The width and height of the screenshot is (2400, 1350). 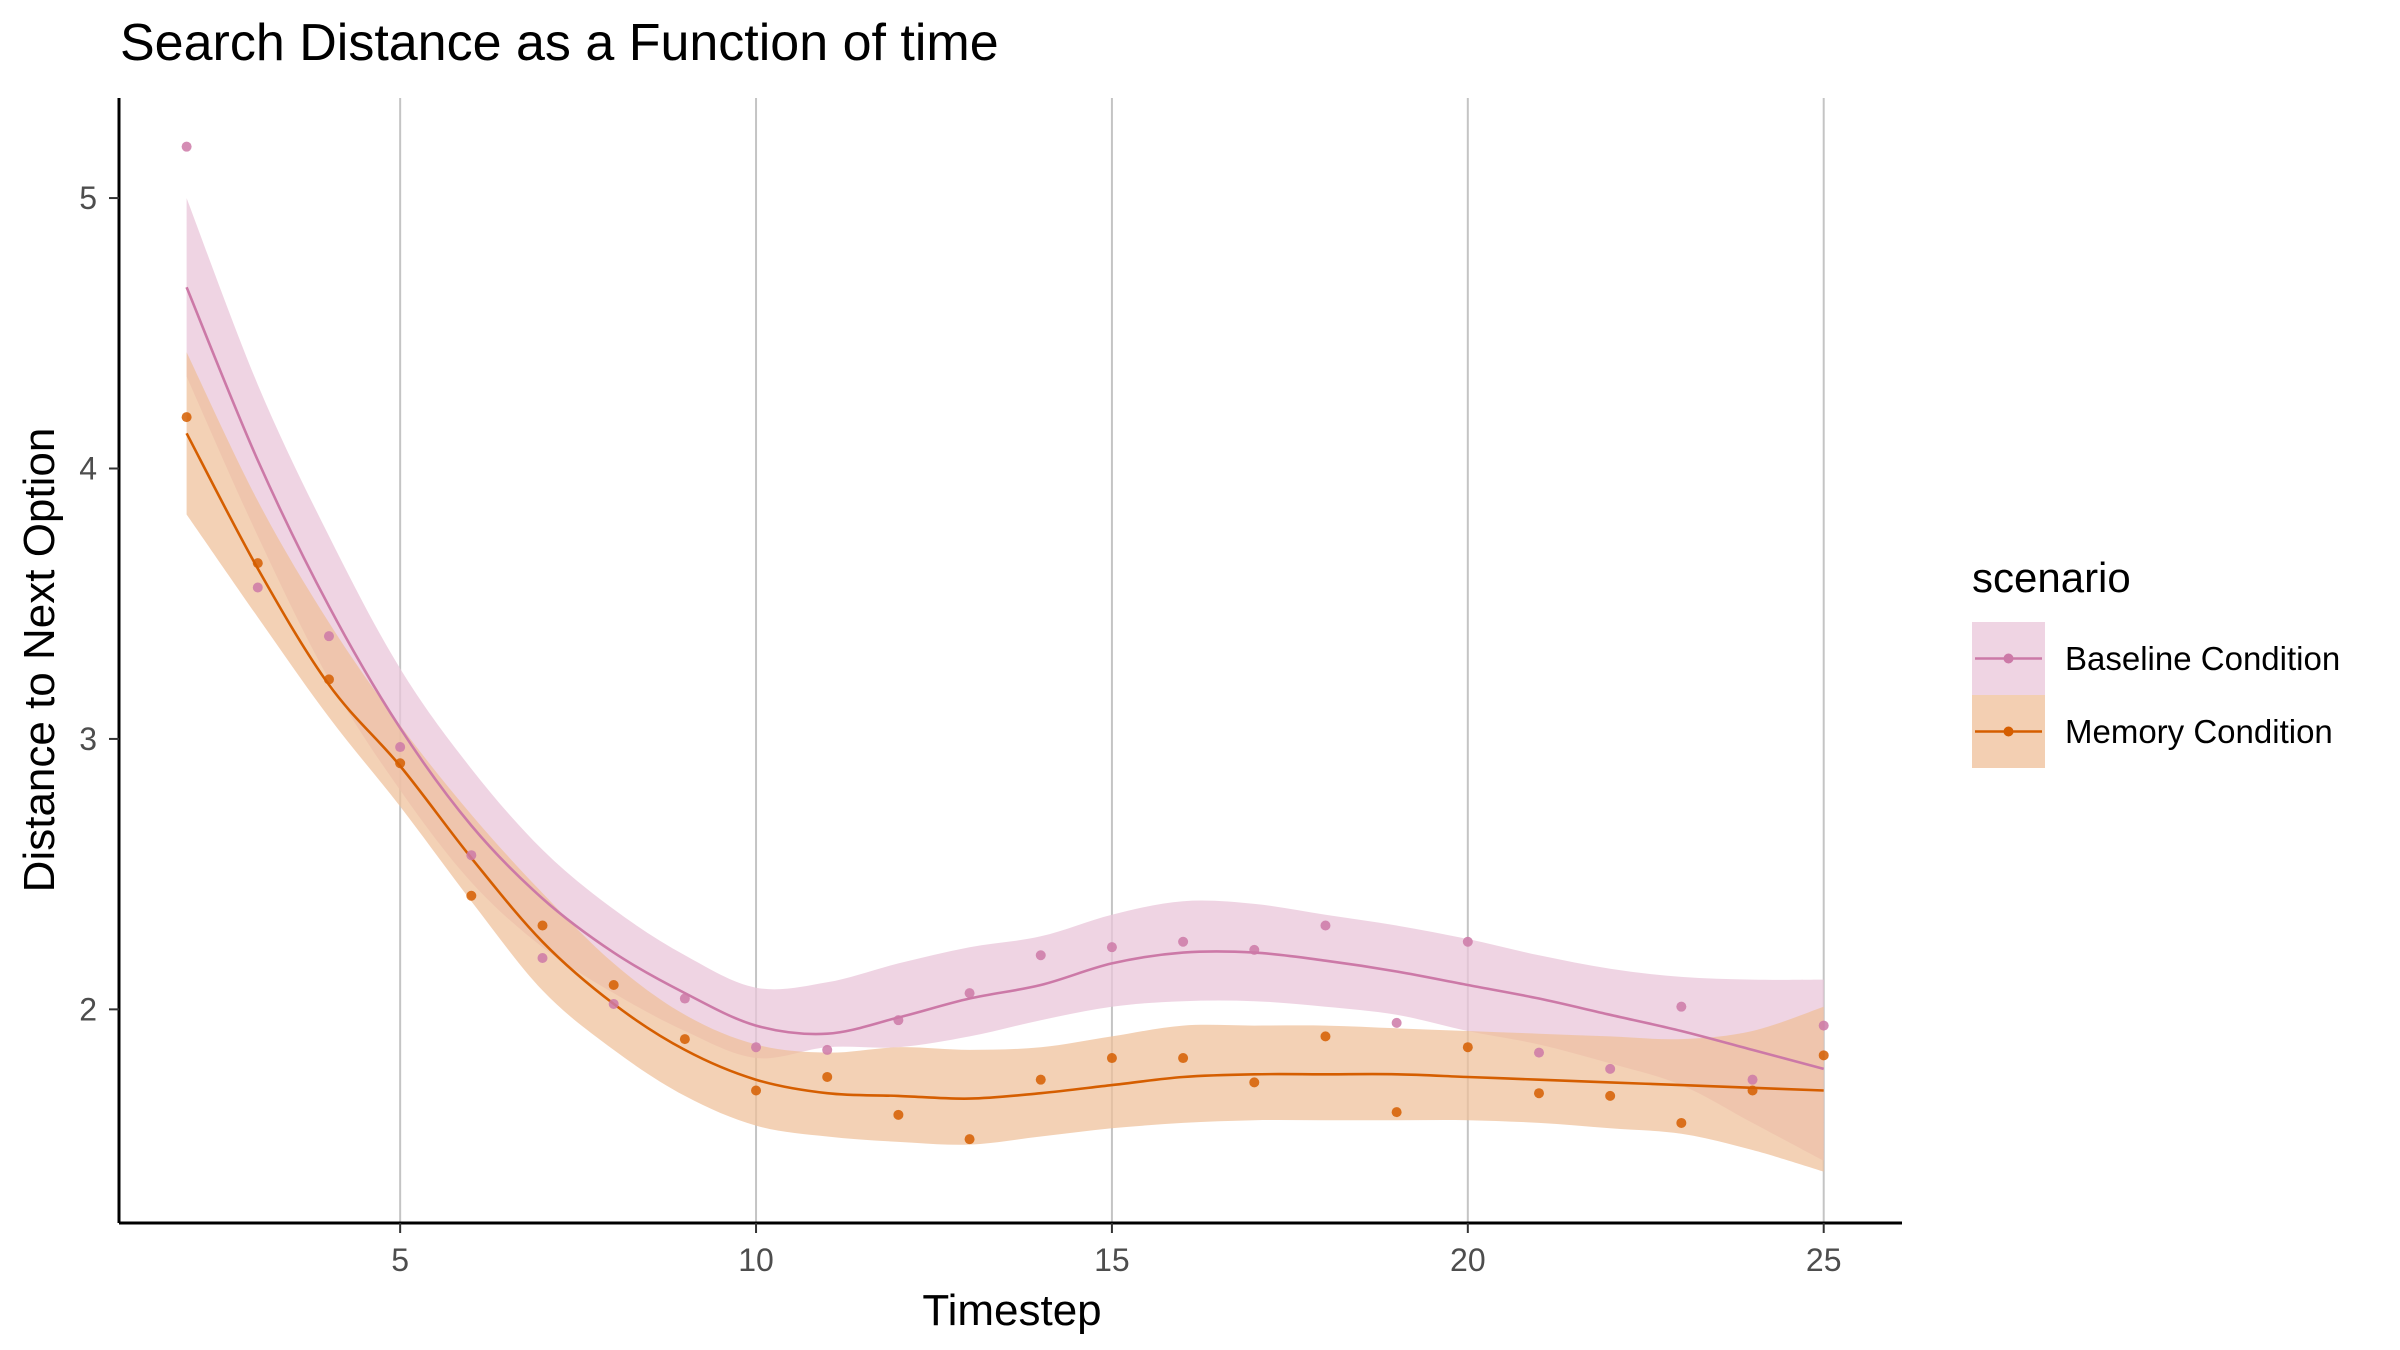 What do you see at coordinates (756, 1260) in the screenshot?
I see `x-tick-label: 10` at bounding box center [756, 1260].